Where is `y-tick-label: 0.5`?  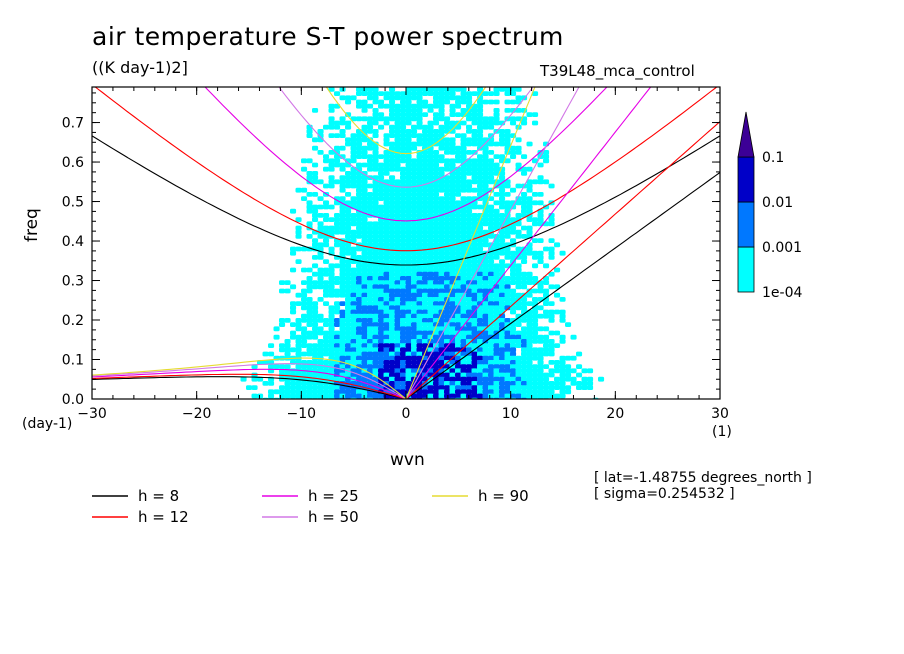 y-tick-label: 0.5 is located at coordinates (73, 203).